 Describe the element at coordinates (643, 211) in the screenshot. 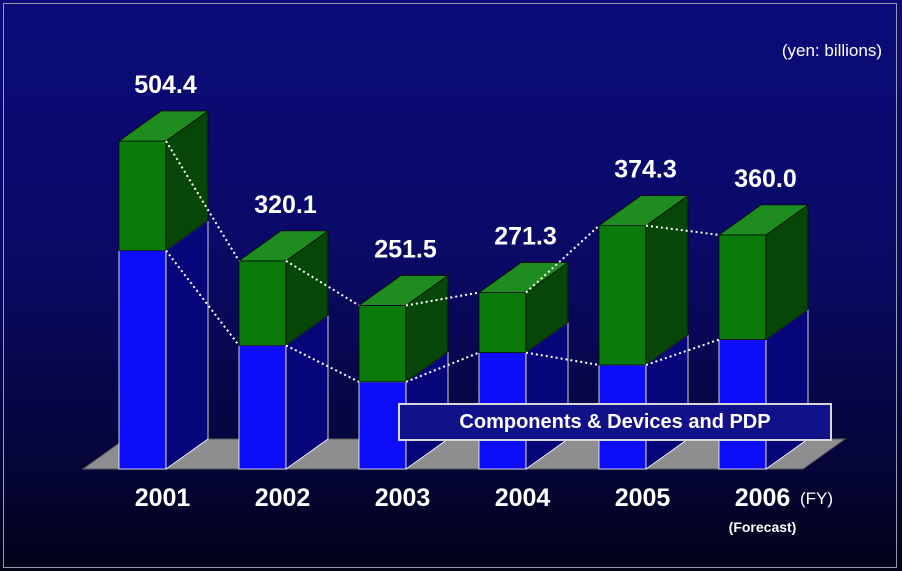

I see `bar-top-2005` at that location.